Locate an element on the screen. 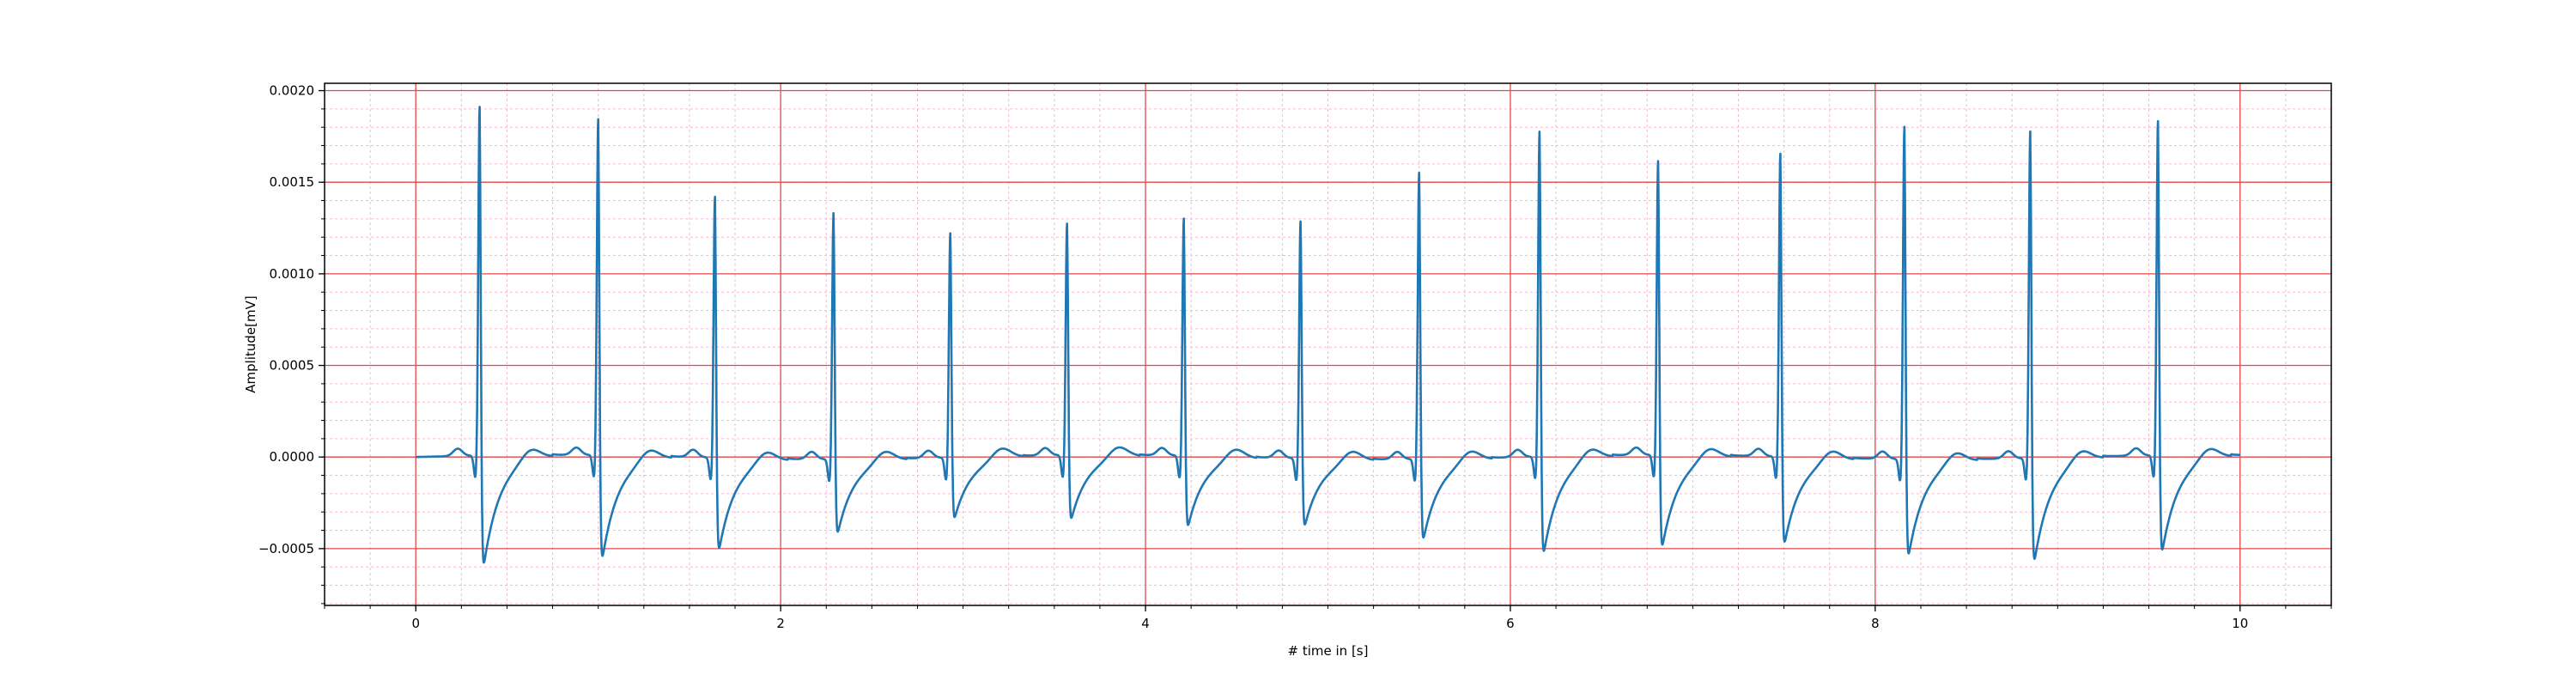 This screenshot has height=687, width=2576. x-tick-label: 0 is located at coordinates (415, 623).